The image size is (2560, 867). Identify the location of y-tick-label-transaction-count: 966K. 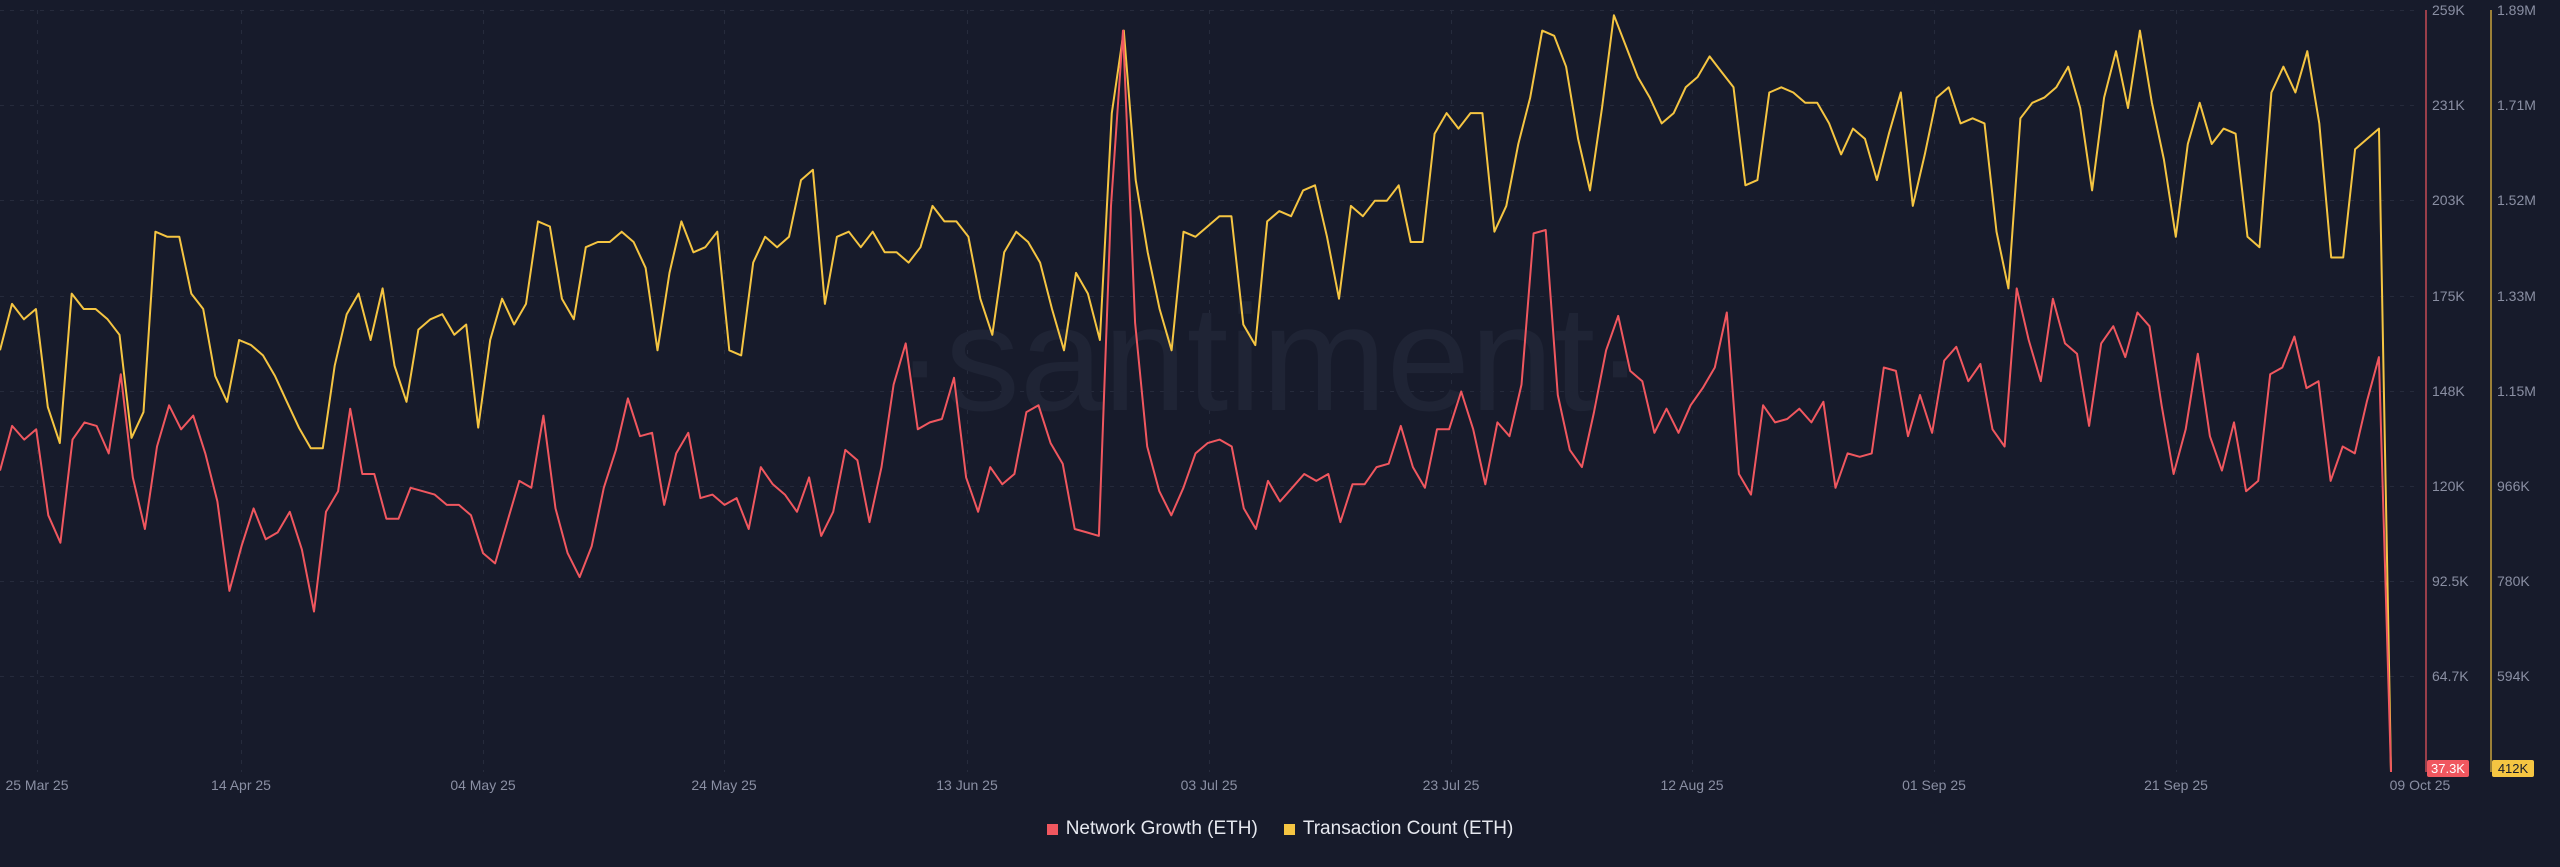
(2513, 486).